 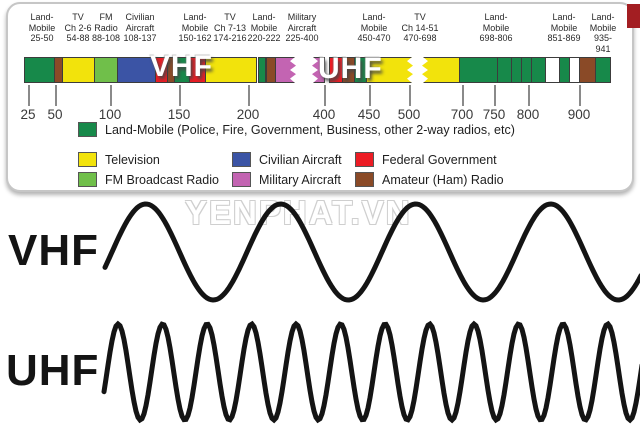 What do you see at coordinates (241, 159) in the screenshot?
I see `civilian-aircraft-swatch` at bounding box center [241, 159].